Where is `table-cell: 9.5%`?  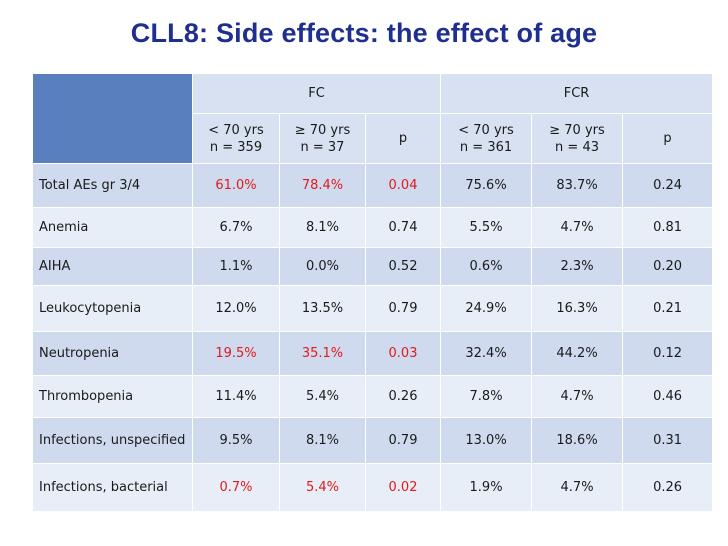 table-cell: 9.5% is located at coordinates (236, 440).